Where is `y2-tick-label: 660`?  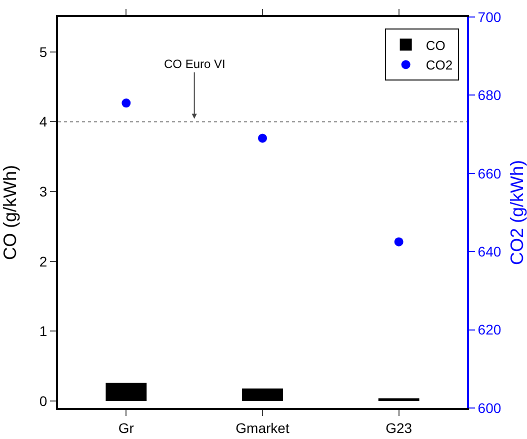
y2-tick-label: 660 is located at coordinates (490, 173).